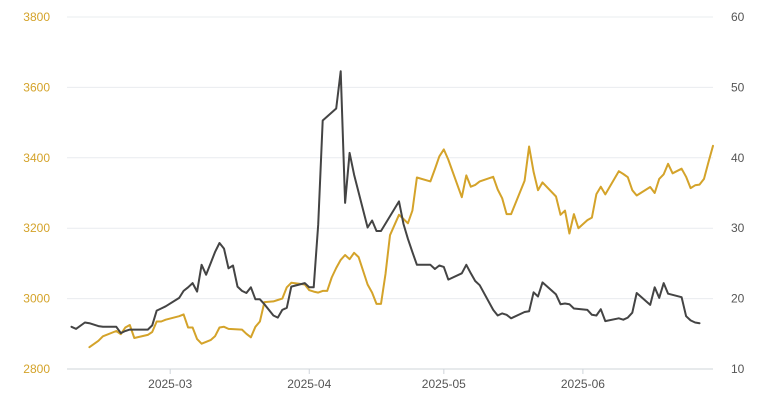 The width and height of the screenshot is (781, 404). Describe the element at coordinates (36, 299) in the screenshot. I see `left-y-tick-label: 3000` at that location.